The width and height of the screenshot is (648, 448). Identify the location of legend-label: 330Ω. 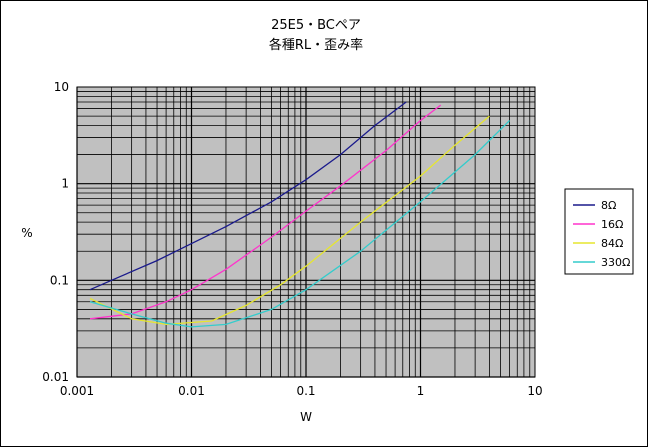
(615, 262).